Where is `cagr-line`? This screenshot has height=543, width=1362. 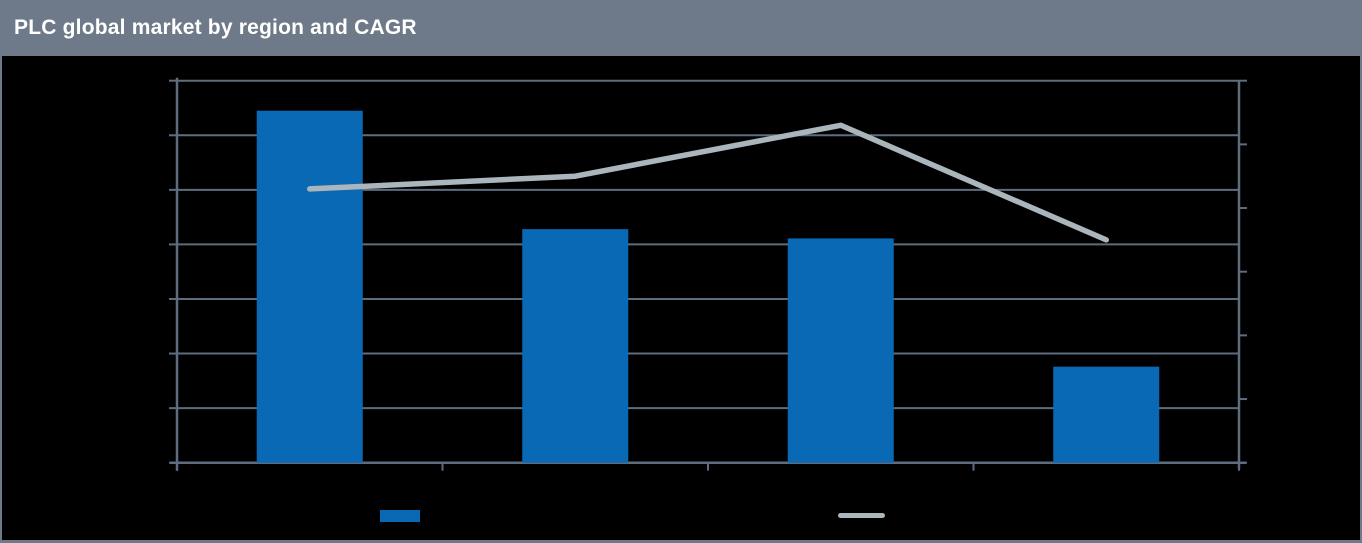 cagr-line is located at coordinates (708, 182).